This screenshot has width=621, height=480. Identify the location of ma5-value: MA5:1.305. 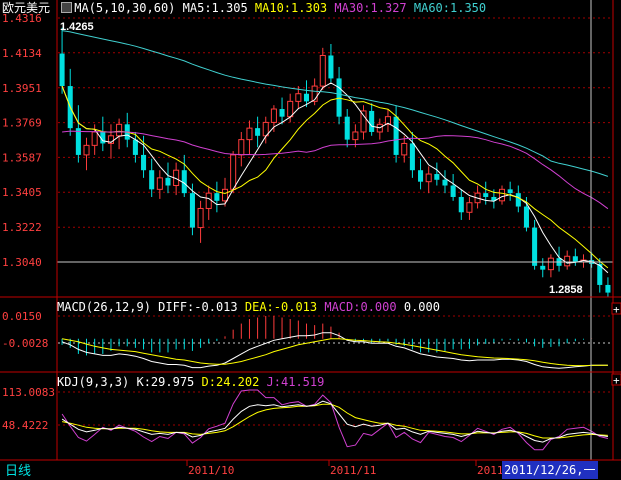
(215, 8).